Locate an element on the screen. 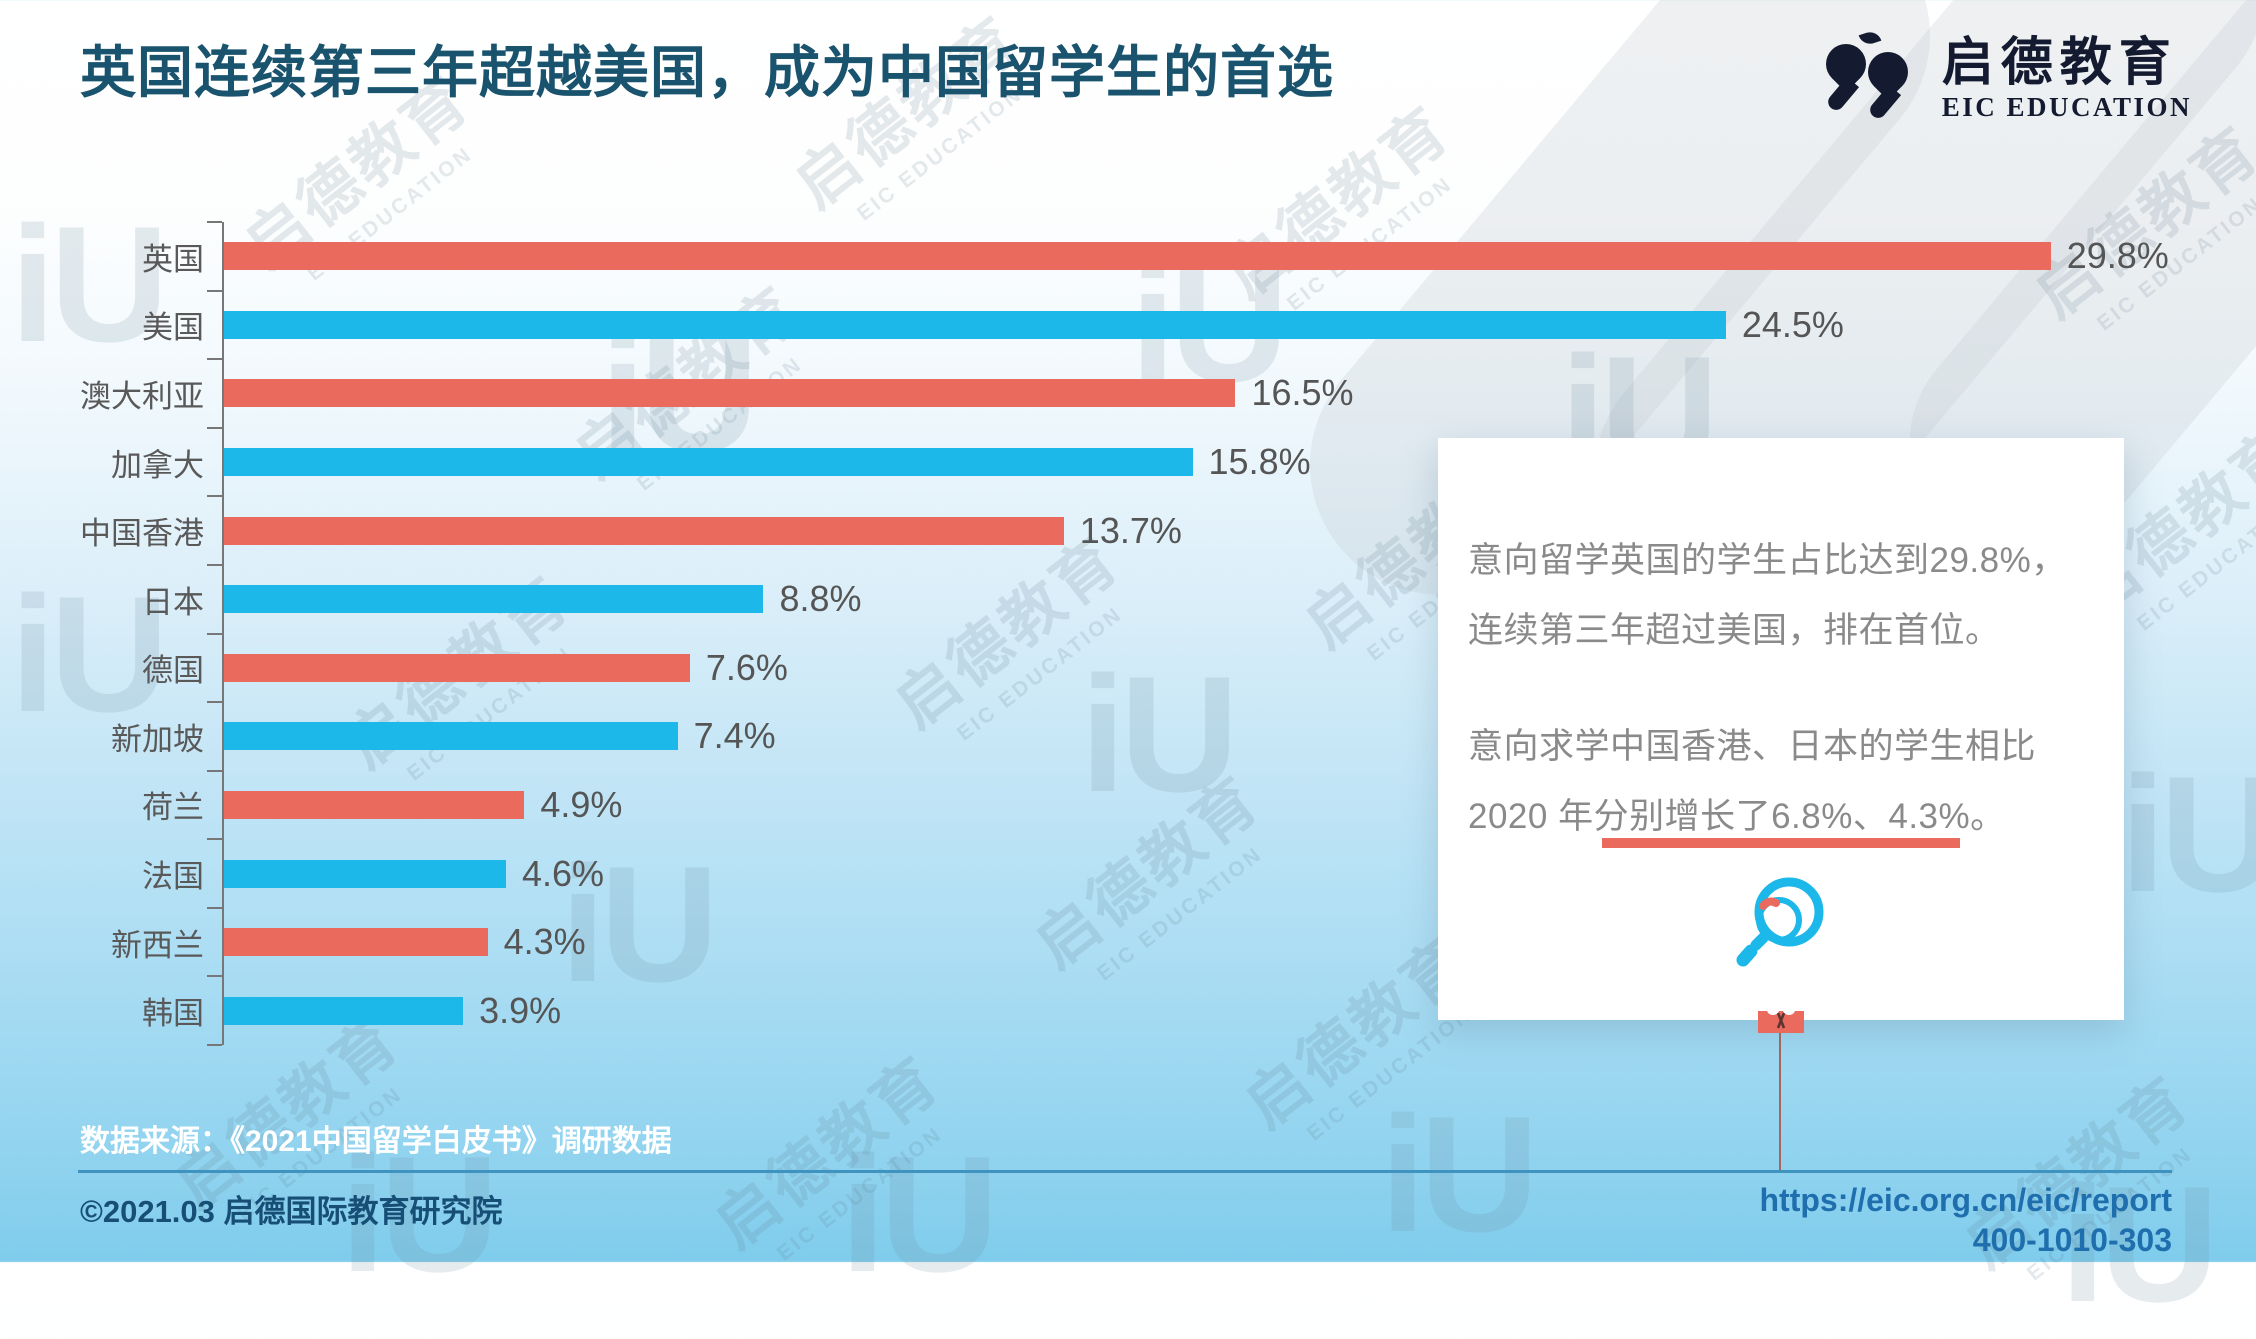  value-label: 4.6% is located at coordinates (563, 873).